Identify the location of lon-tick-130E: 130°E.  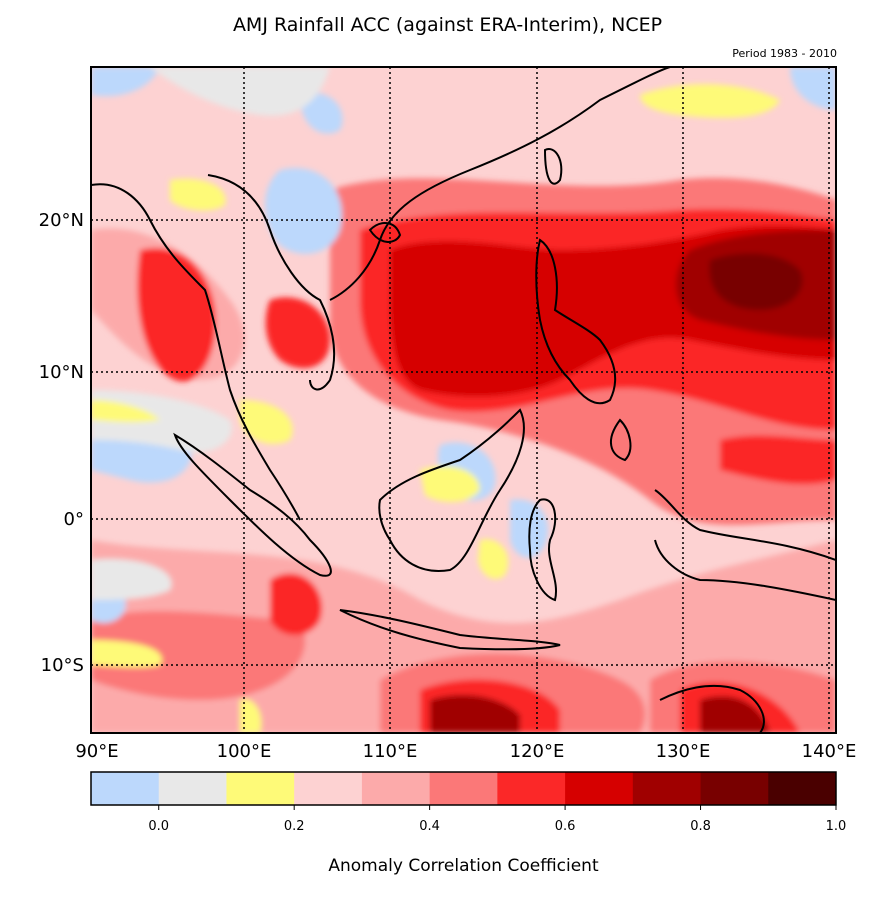
(683, 751).